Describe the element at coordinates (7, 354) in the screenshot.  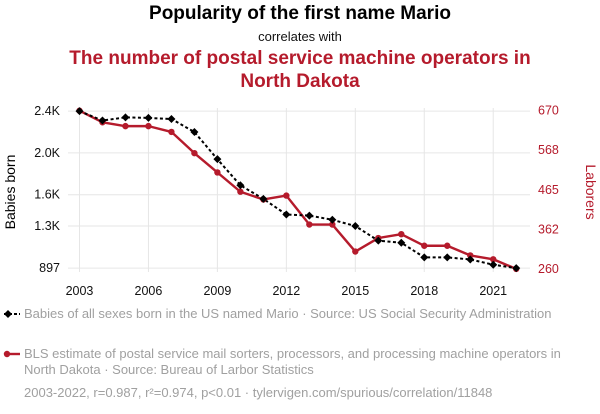
I see `legend-marker-series2` at that location.